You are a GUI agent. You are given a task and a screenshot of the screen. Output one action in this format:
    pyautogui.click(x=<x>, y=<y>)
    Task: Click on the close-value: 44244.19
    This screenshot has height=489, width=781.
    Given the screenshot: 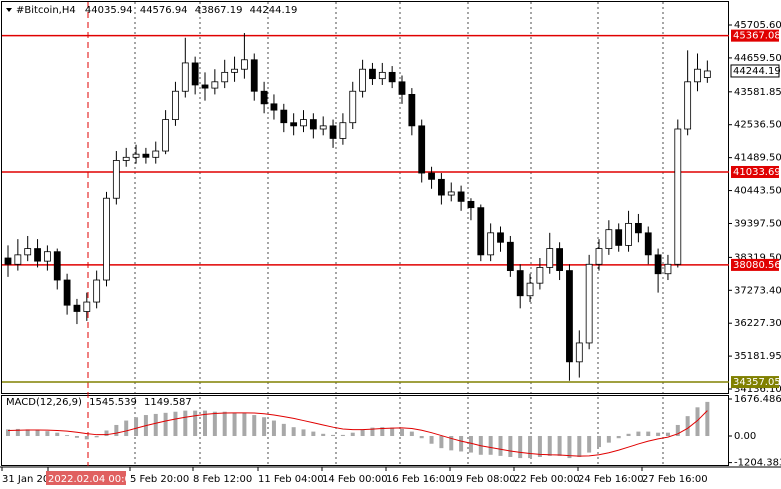 What is the action you would take?
    pyautogui.click(x=274, y=10)
    